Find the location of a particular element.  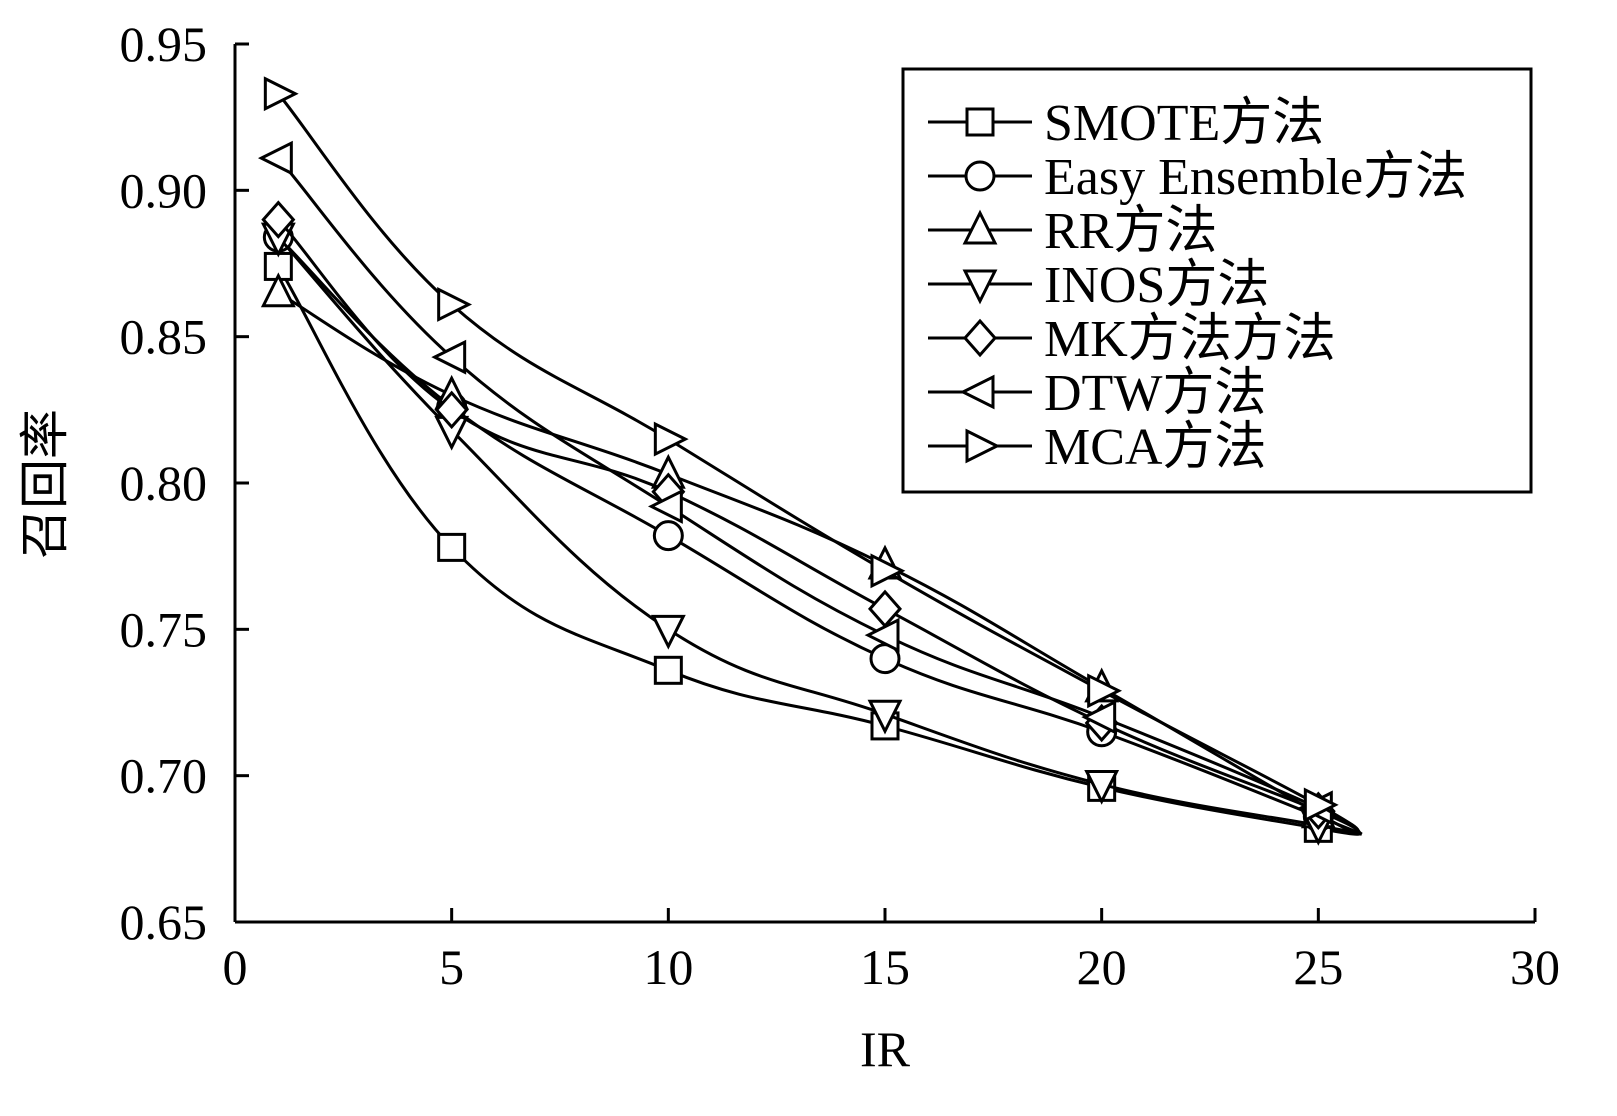

x-tick-label: 25 is located at coordinates (1318, 967).